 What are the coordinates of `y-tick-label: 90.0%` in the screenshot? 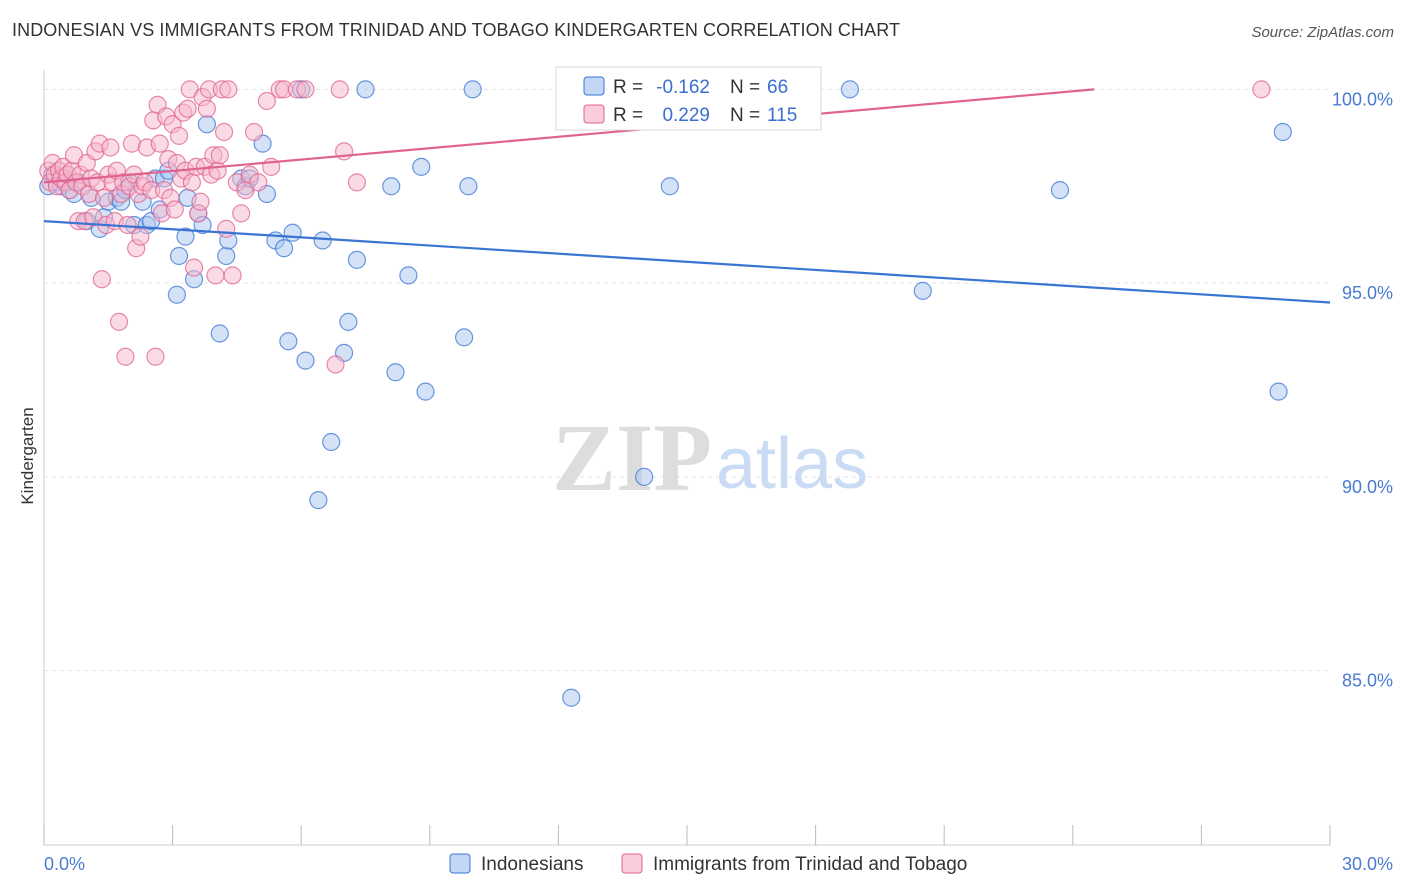 It's located at (1367, 487).